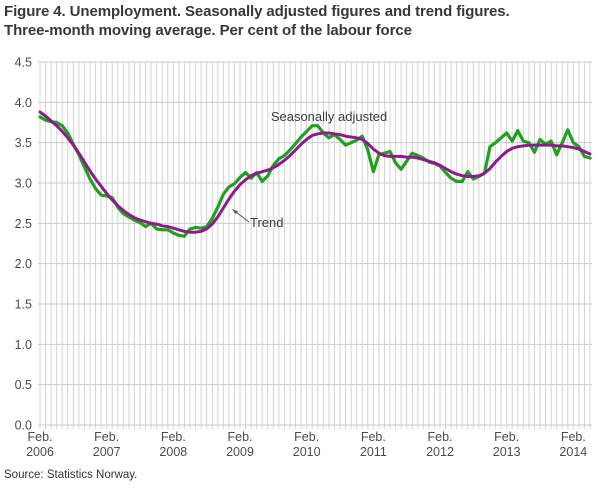  I want to click on y-tick-label: 3.0, so click(23, 184).